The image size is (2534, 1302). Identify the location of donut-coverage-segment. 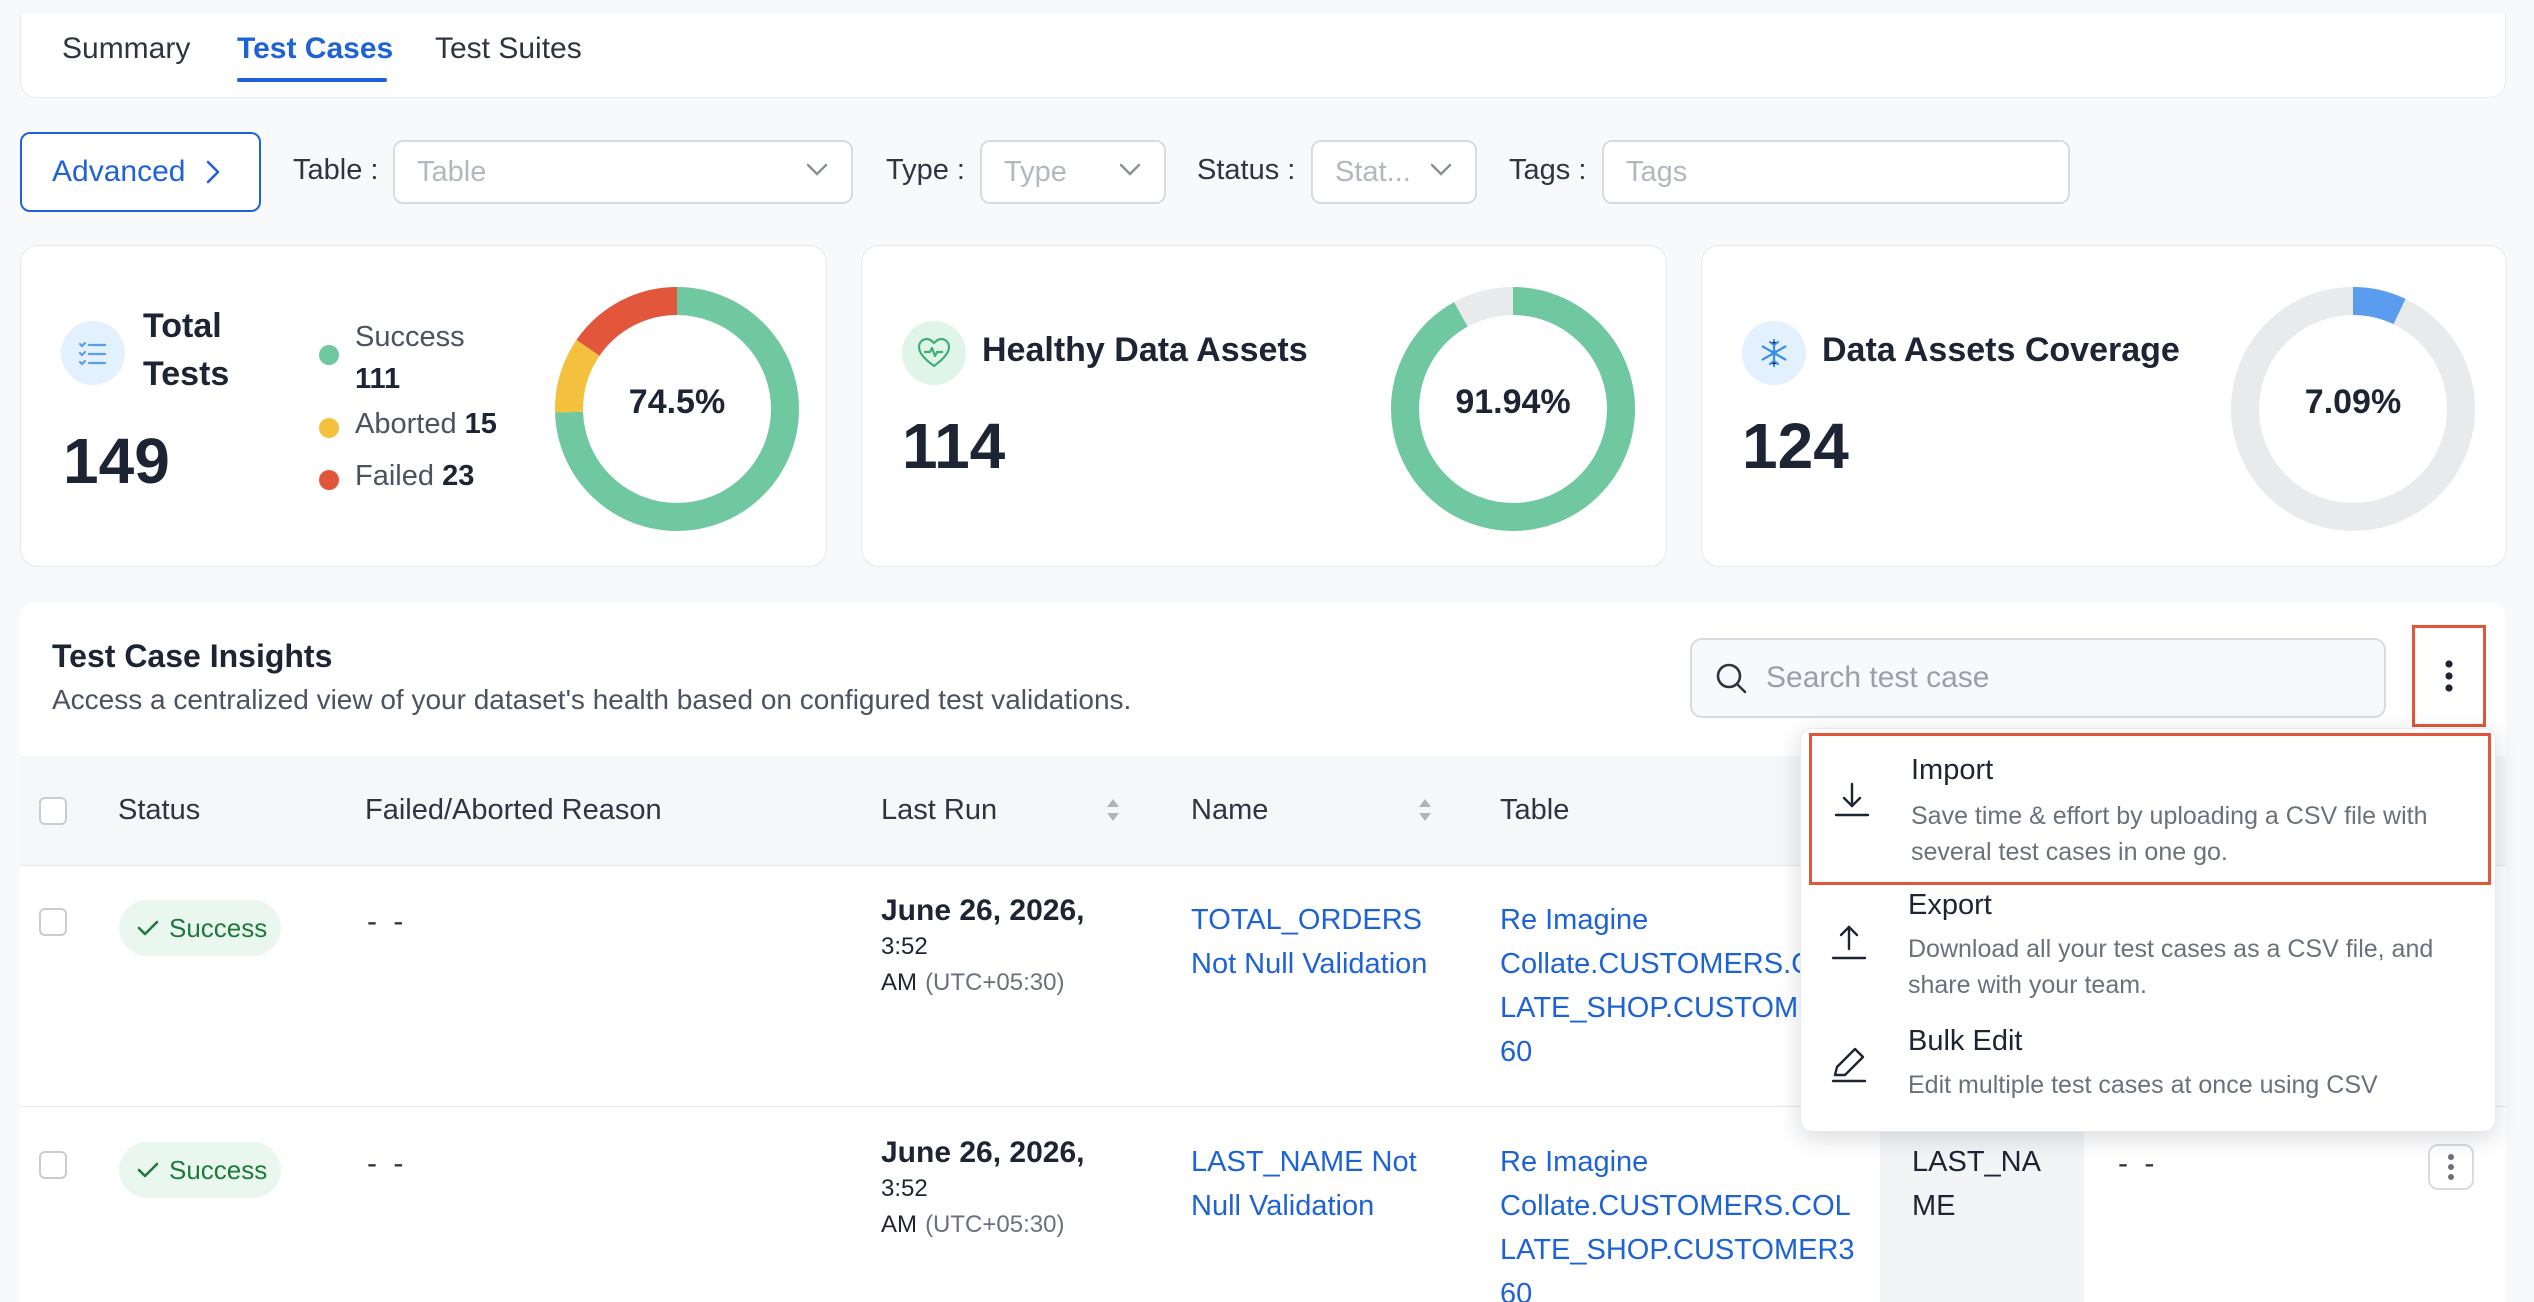
(2353, 409).